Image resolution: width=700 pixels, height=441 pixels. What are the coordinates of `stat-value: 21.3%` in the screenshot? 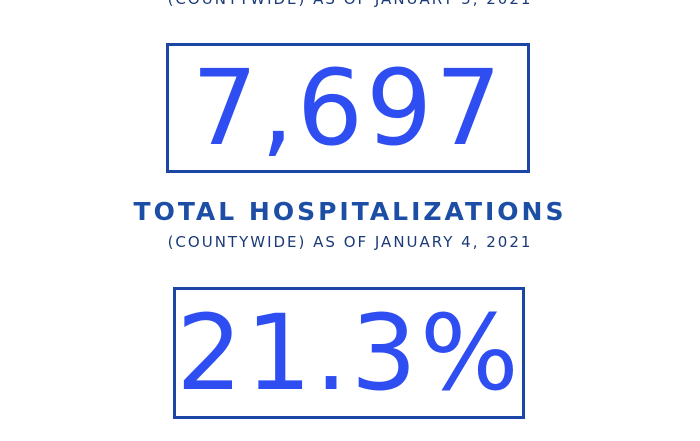 It's located at (349, 353).